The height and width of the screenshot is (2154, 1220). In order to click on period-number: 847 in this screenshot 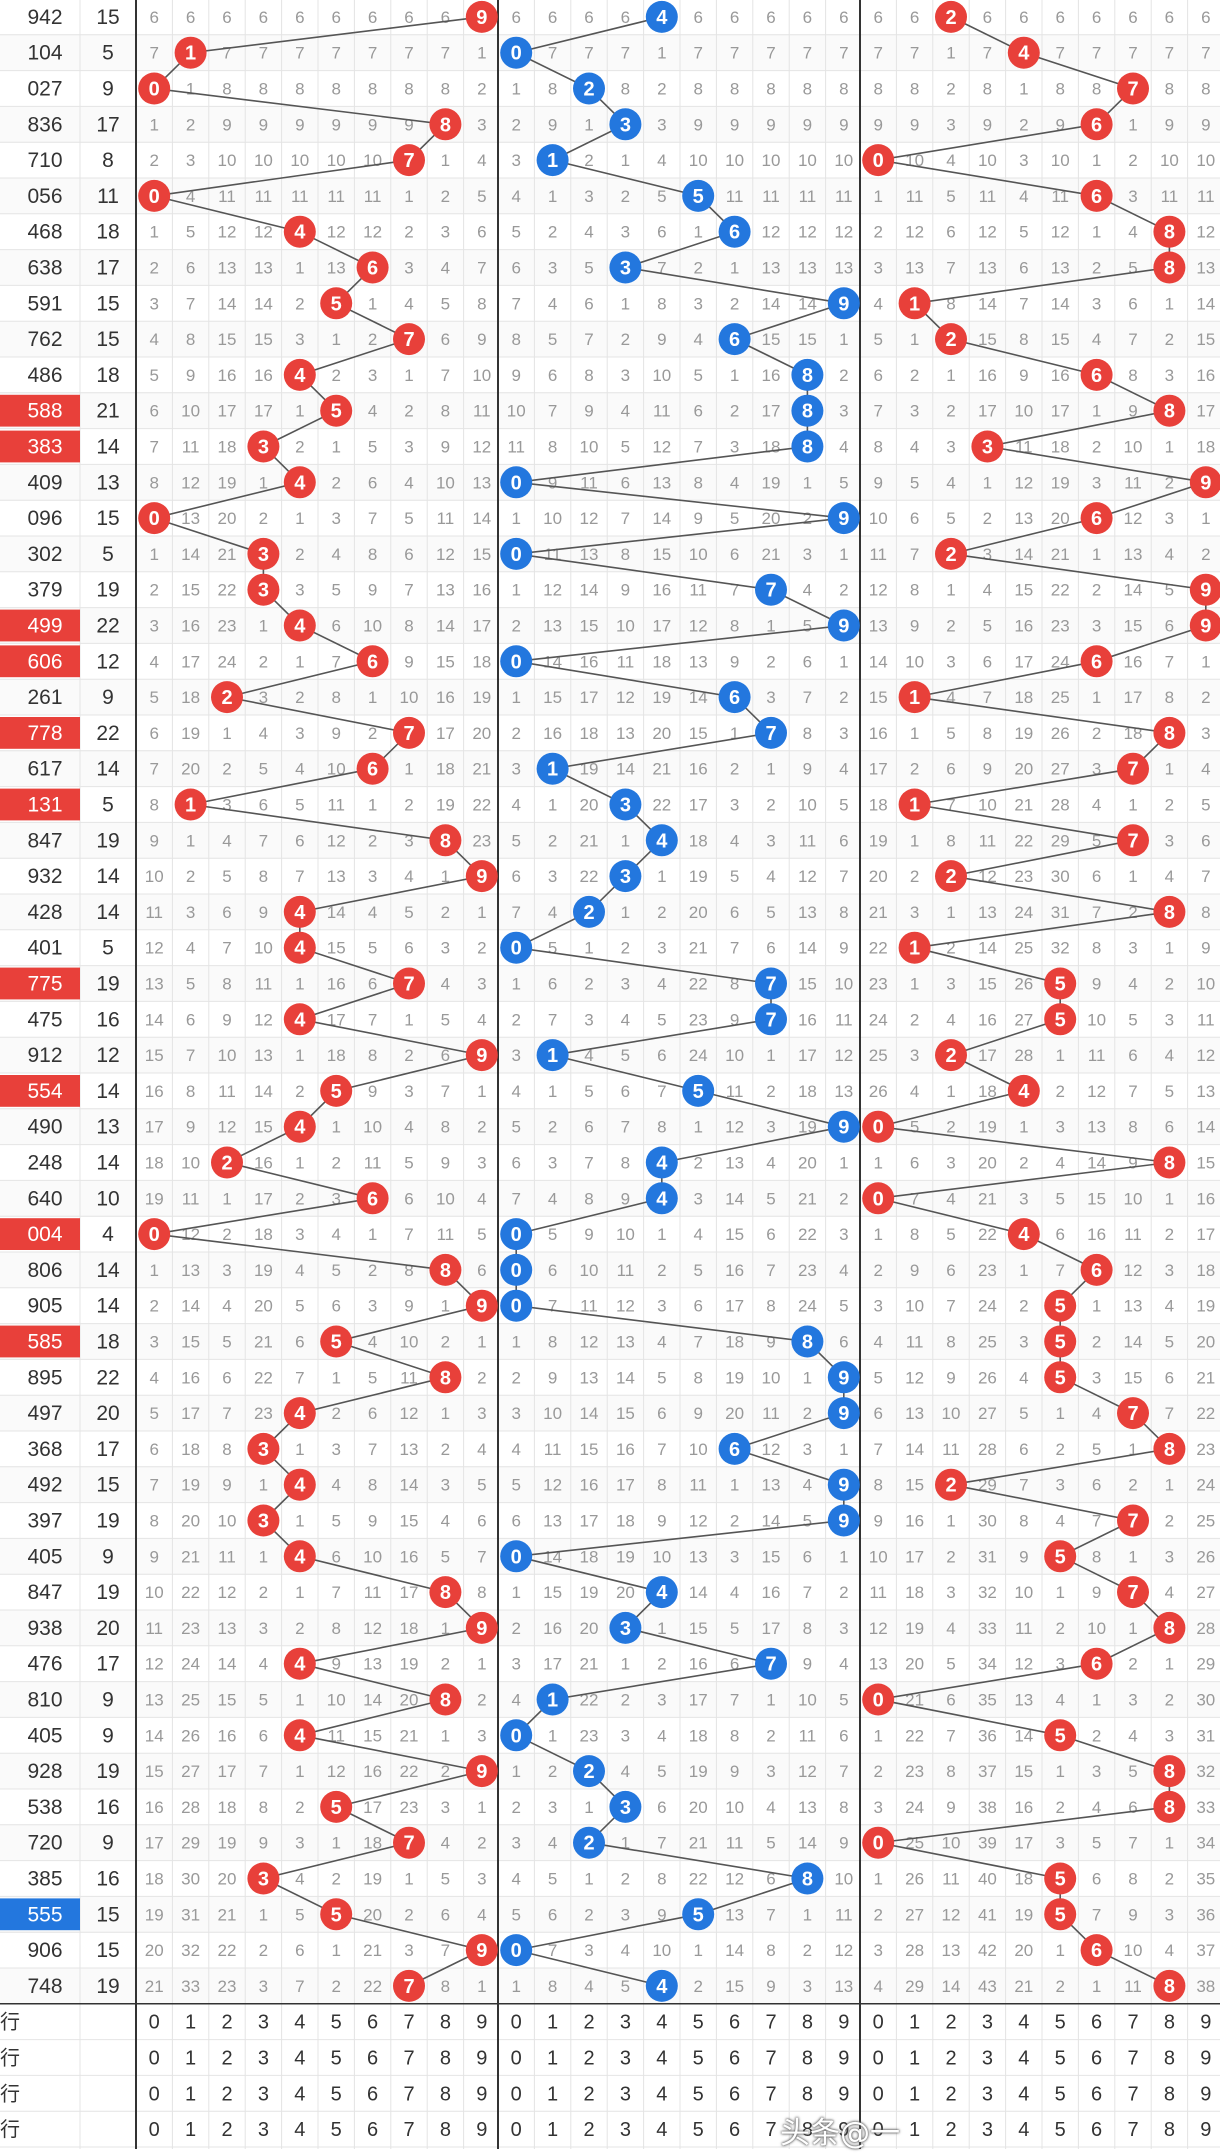, I will do `click(44, 1592)`.